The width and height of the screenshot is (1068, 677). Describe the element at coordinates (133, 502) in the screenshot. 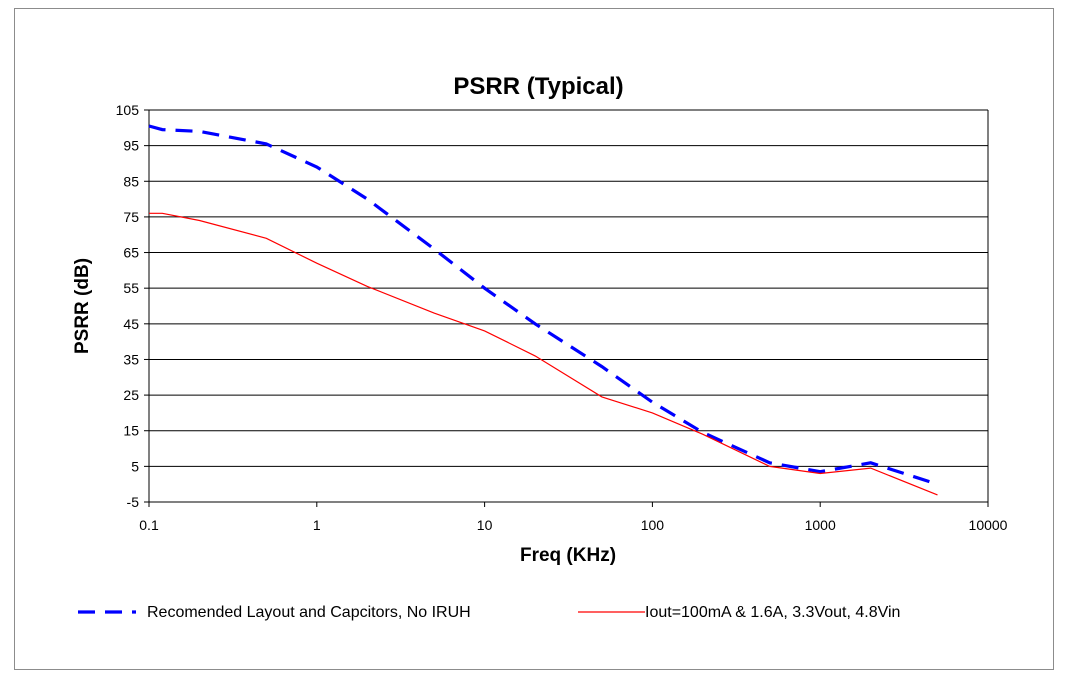

I see `y-tick-label: -5` at that location.